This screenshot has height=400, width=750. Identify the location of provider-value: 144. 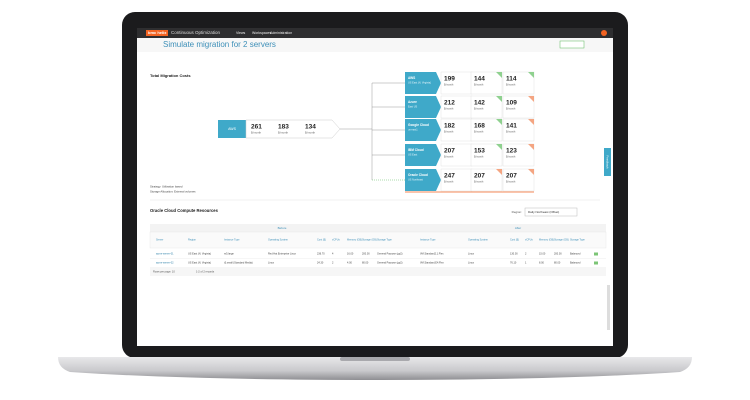
(479, 79).